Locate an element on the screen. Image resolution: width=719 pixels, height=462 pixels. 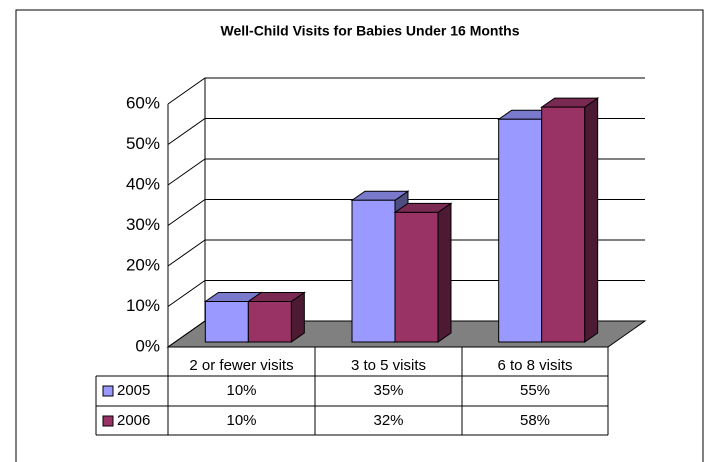
value-label: 58% is located at coordinates (535, 420).